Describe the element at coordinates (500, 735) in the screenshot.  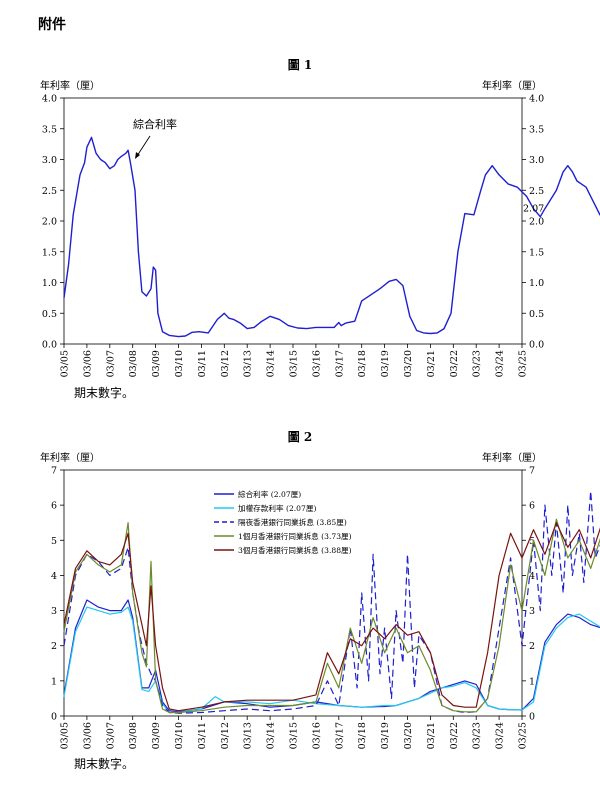
I see `chart2-xtick-label: 03/24` at that location.